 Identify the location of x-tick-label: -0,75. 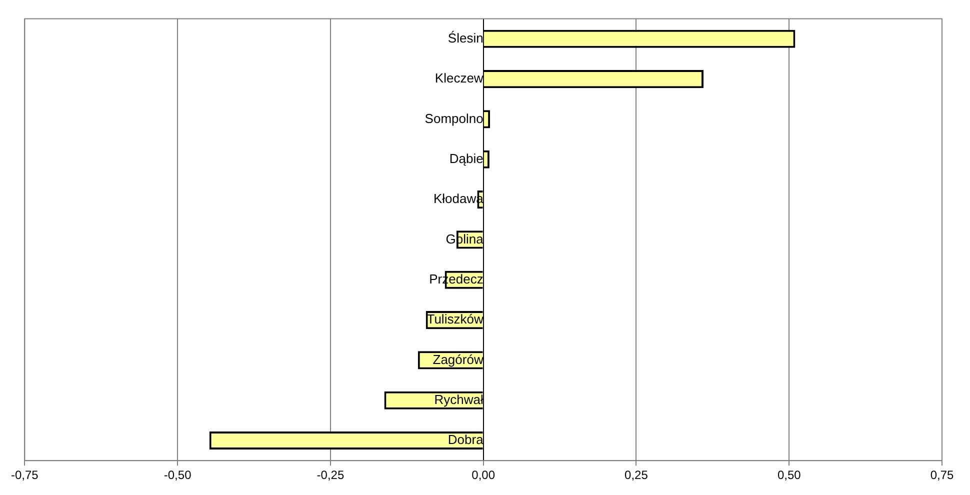
(24, 475).